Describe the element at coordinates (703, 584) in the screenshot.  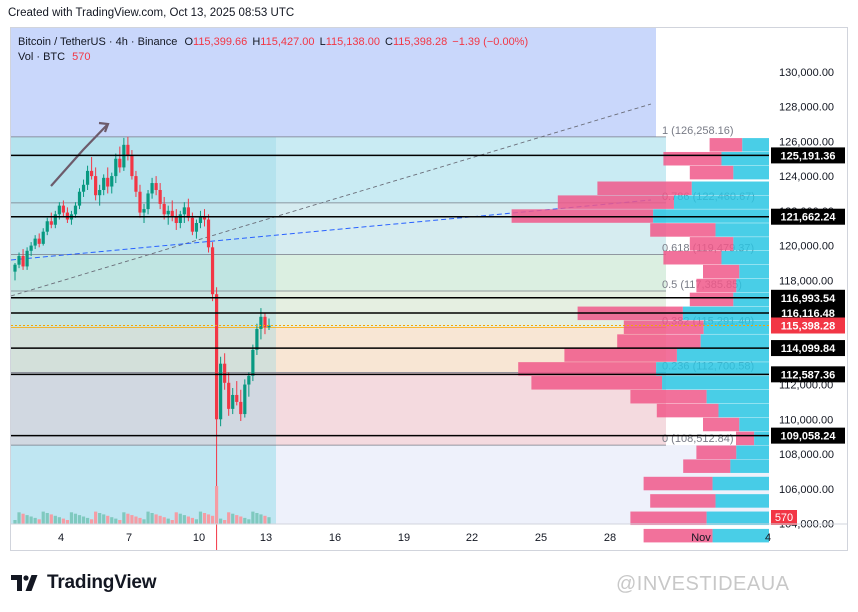
I see `author-watermark: @INVESTIDEAUA` at that location.